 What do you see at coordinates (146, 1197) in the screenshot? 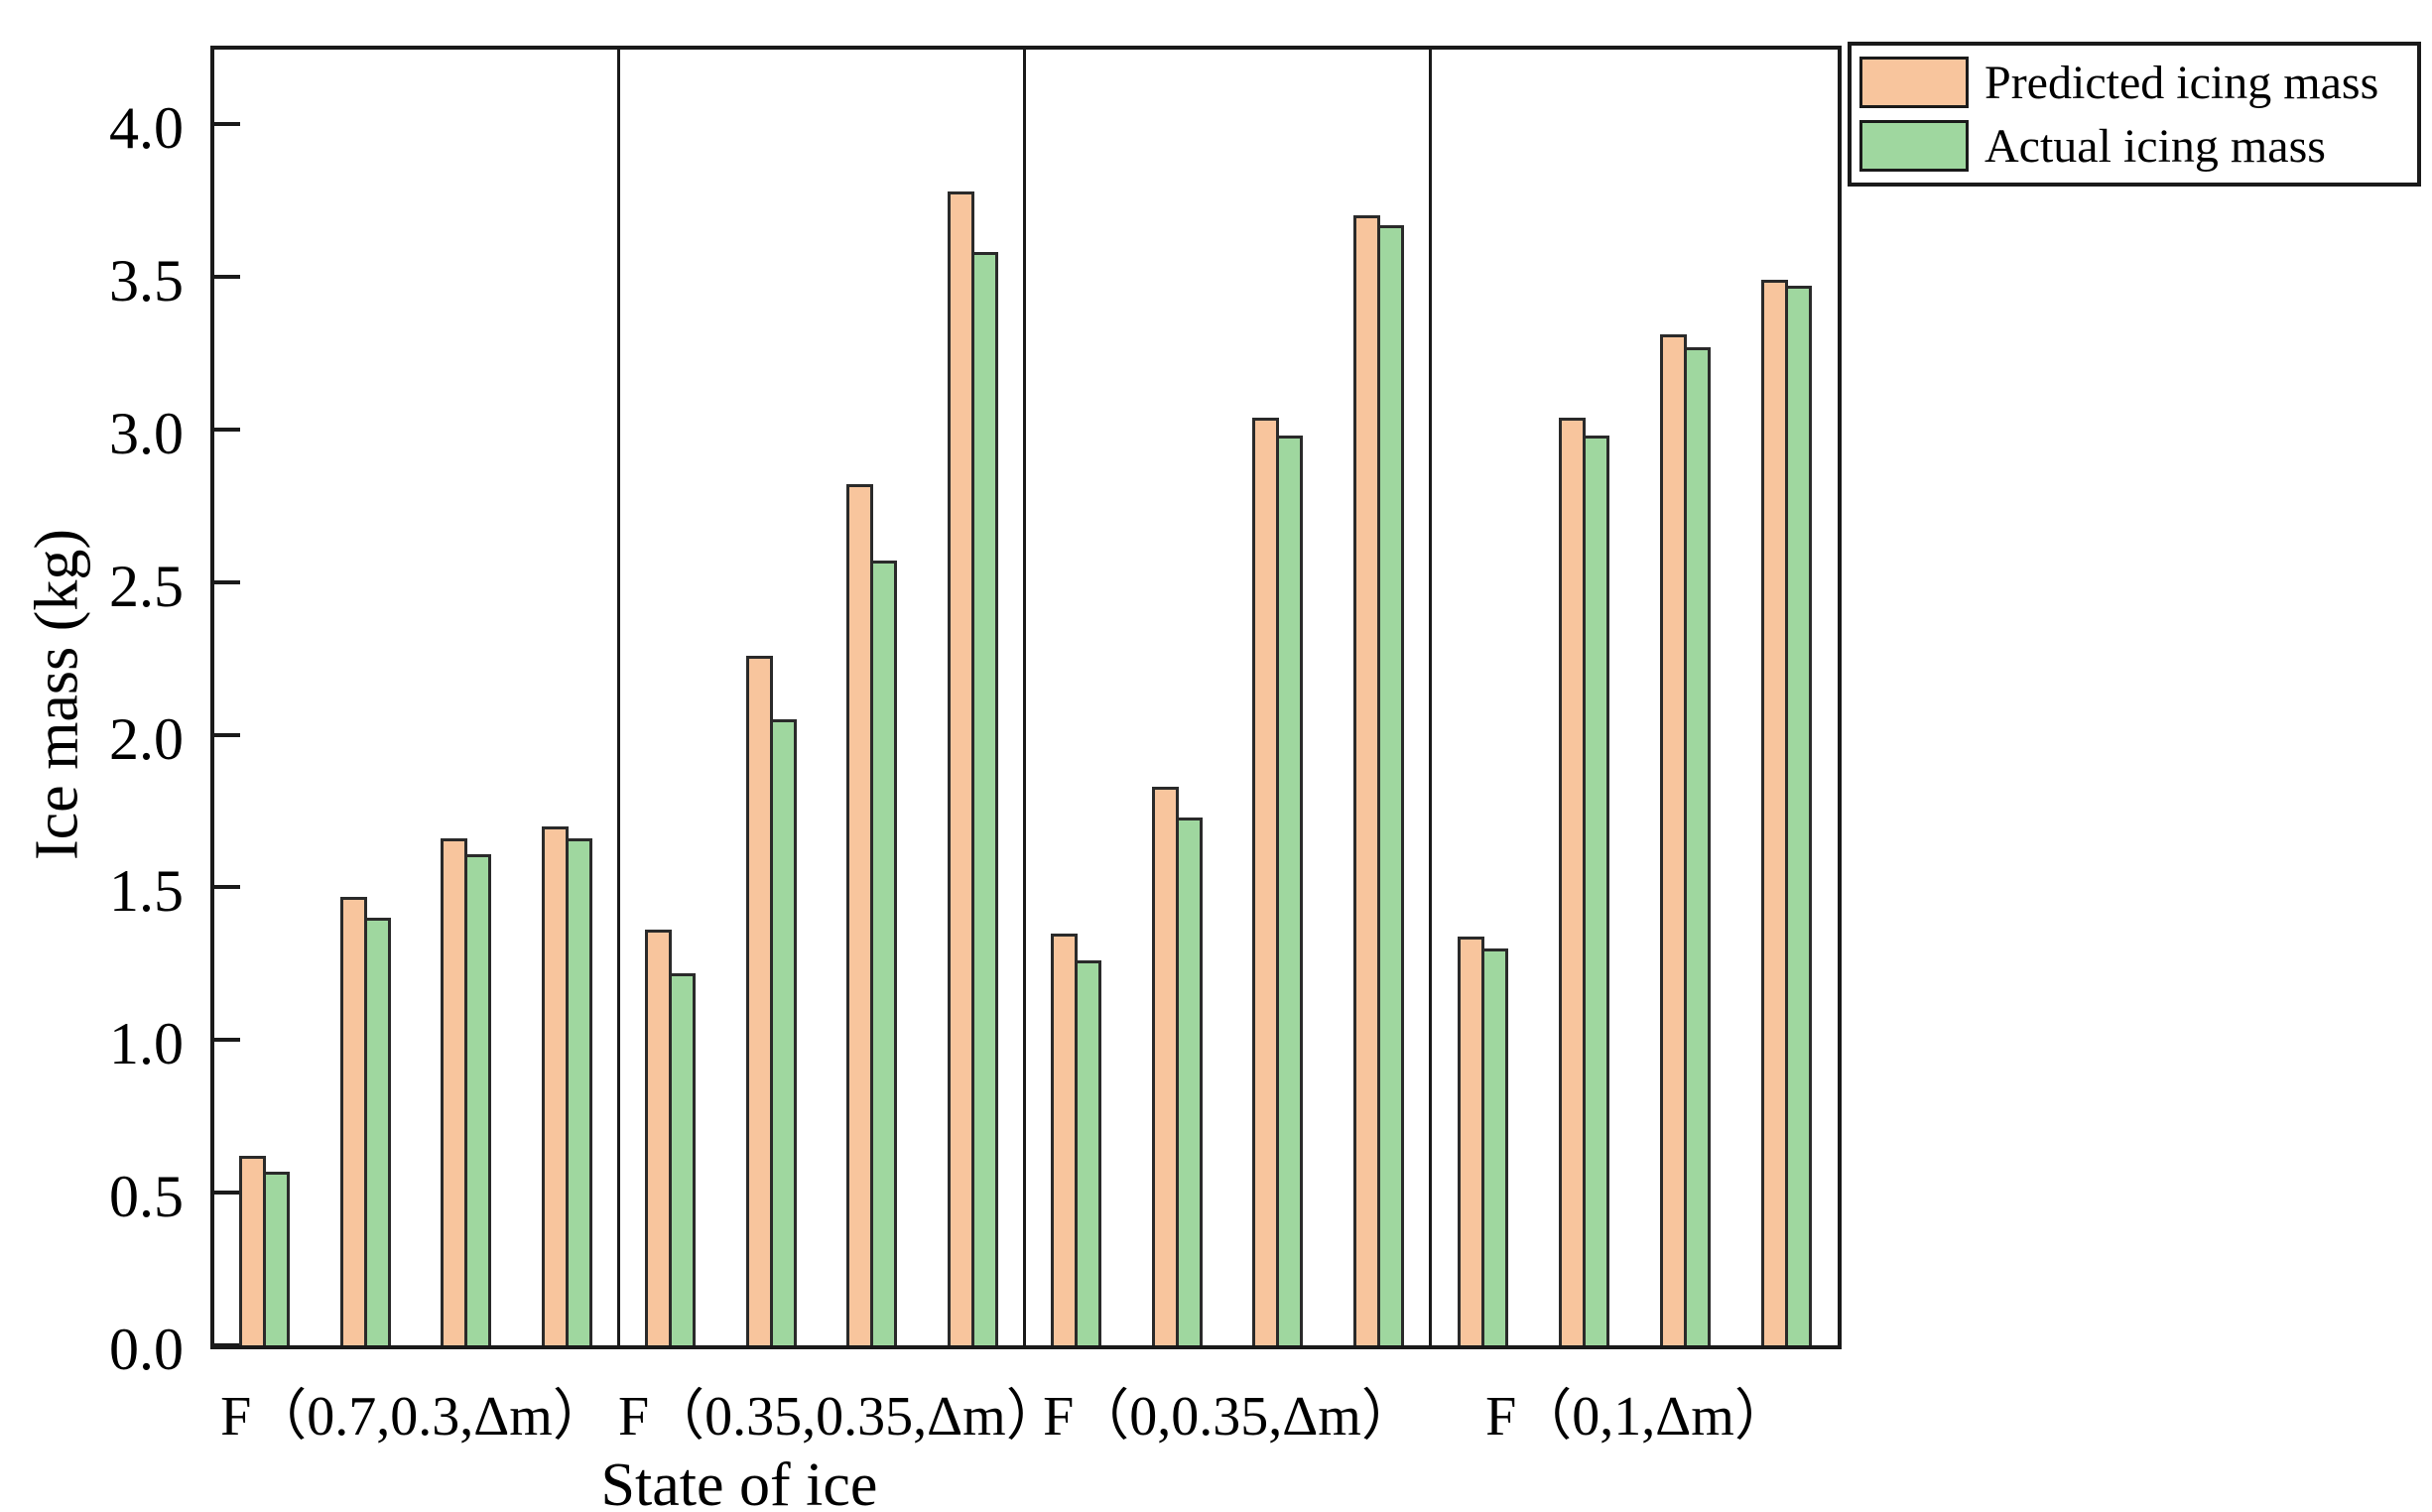
I see `y-tick-label: 0.5` at bounding box center [146, 1197].